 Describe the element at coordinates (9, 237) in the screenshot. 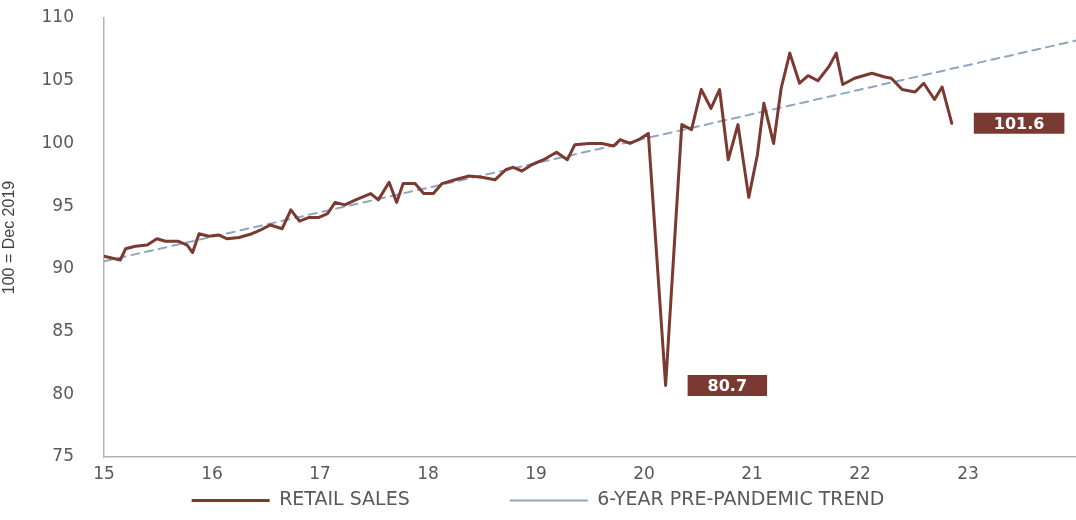

I see `y-axis-title: 100 = Dec 2019` at that location.